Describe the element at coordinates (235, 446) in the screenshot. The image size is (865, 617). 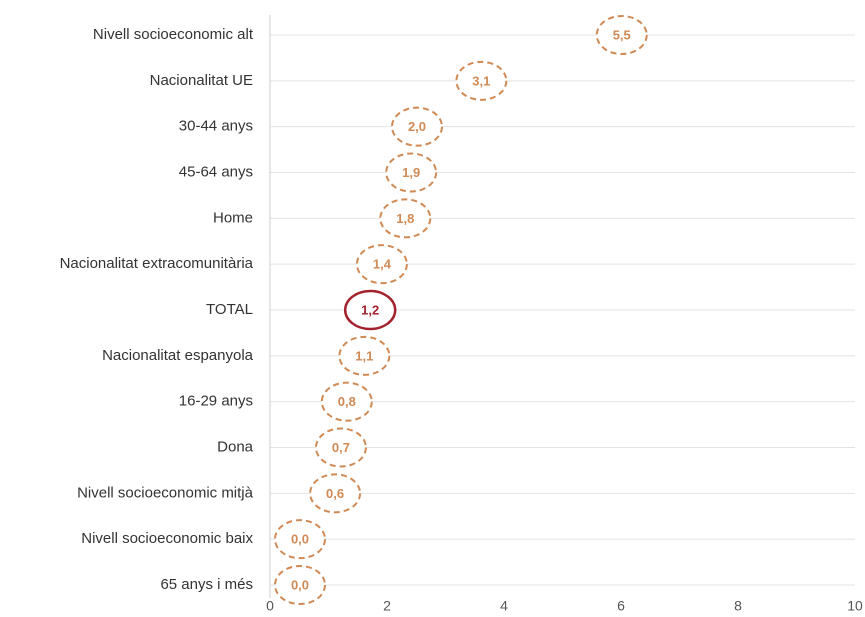
I see `category-label: Dona` at that location.